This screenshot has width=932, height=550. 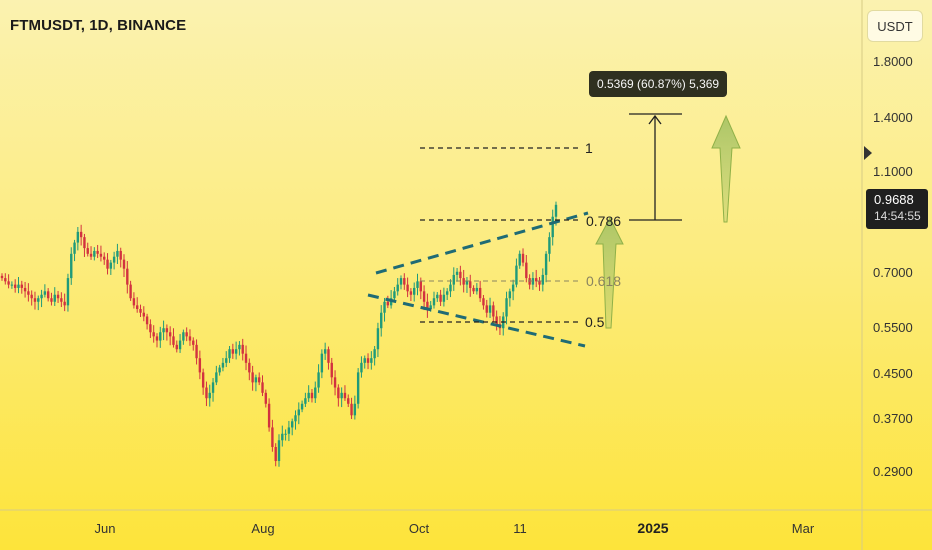 I want to click on channel-upper-line, so click(x=482, y=243).